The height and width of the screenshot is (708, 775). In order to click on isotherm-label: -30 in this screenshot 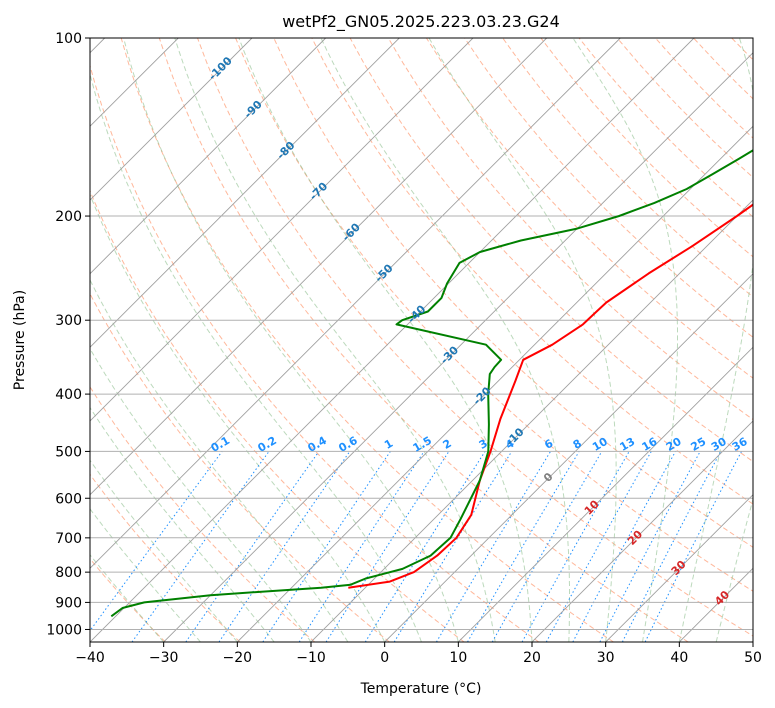, I will do `click(449, 354)`.